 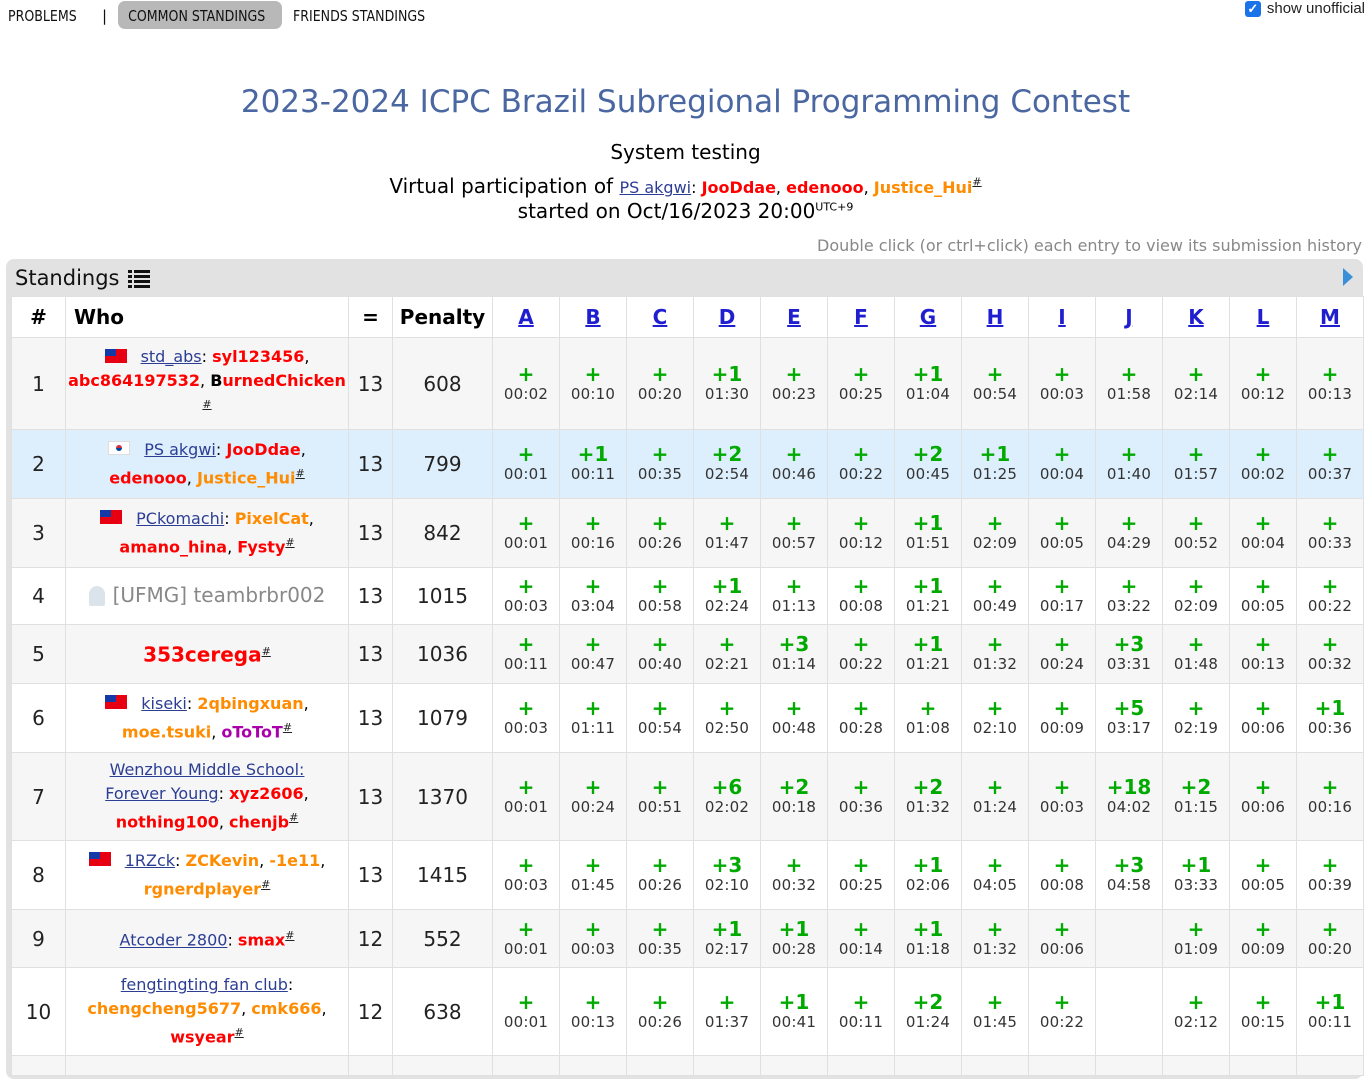 What do you see at coordinates (995, 875) in the screenshot?
I see `result-cell-h: +04:05` at bounding box center [995, 875].